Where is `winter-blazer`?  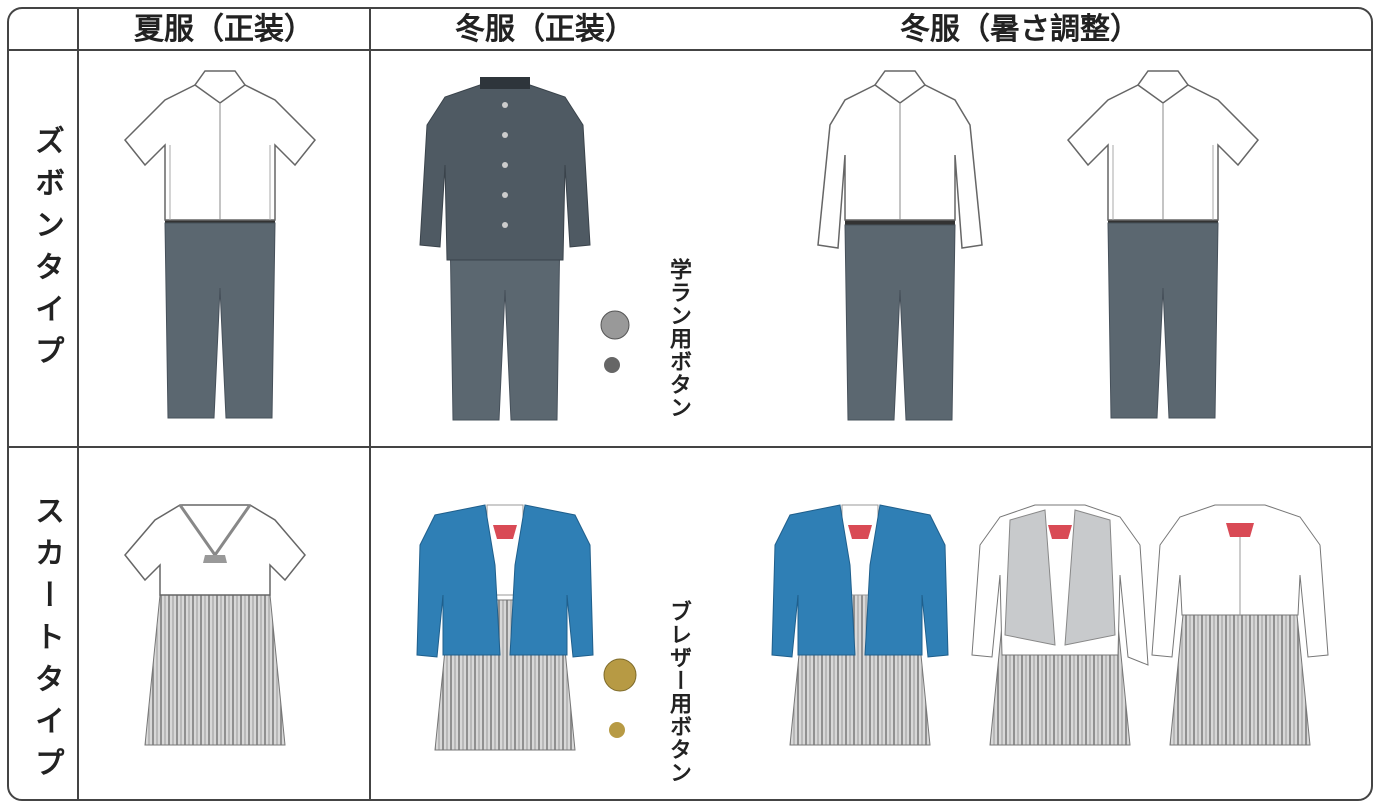 winter-blazer is located at coordinates (526, 627).